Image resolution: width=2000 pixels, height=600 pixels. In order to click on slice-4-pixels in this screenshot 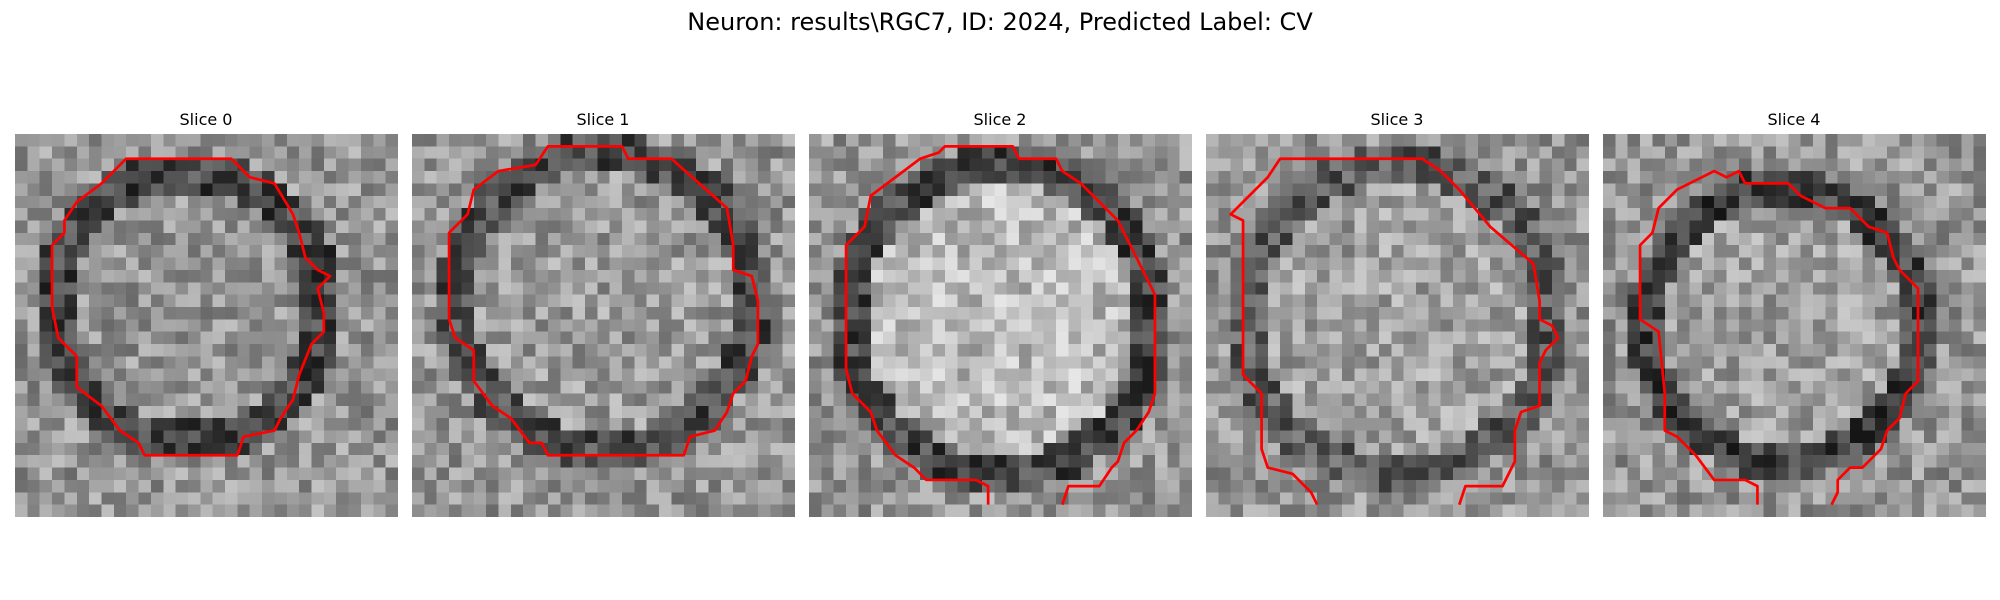, I will do `click(1794, 325)`.